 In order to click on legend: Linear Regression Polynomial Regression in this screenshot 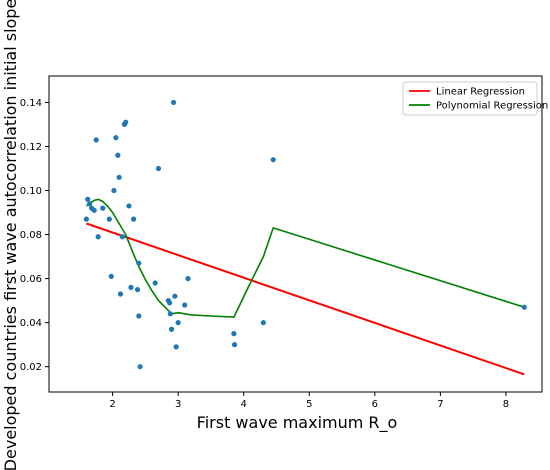, I will do `click(475, 98)`.